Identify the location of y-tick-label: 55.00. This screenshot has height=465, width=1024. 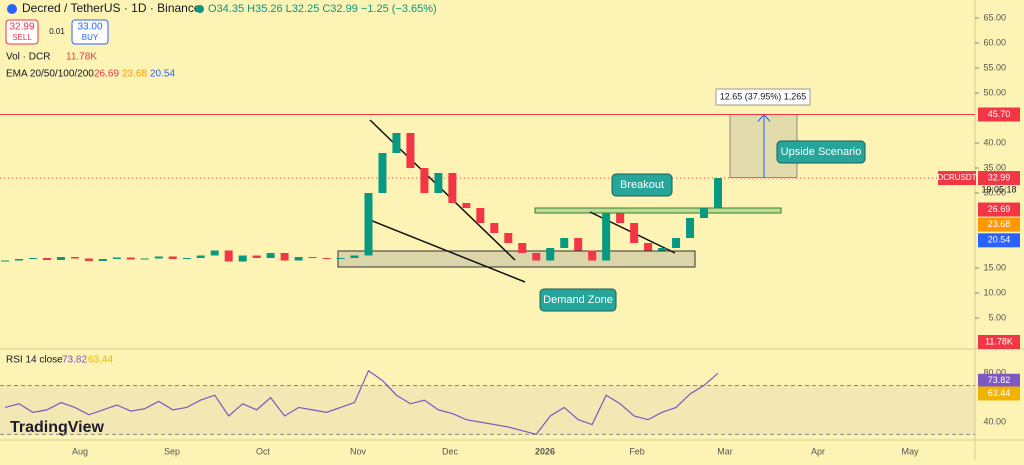
(994, 67).